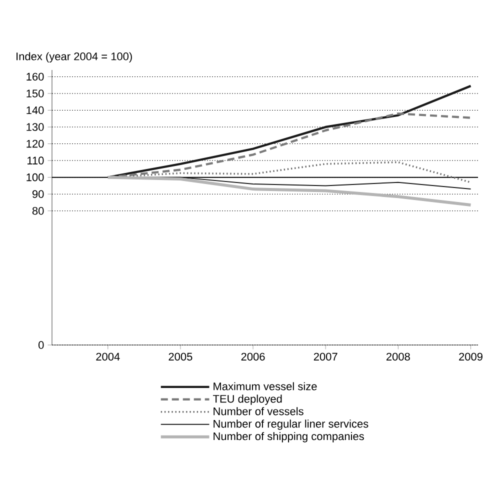 The height and width of the screenshot is (493, 488). What do you see at coordinates (35, 177) in the screenshot?
I see `y-tick-label: 100` at bounding box center [35, 177].